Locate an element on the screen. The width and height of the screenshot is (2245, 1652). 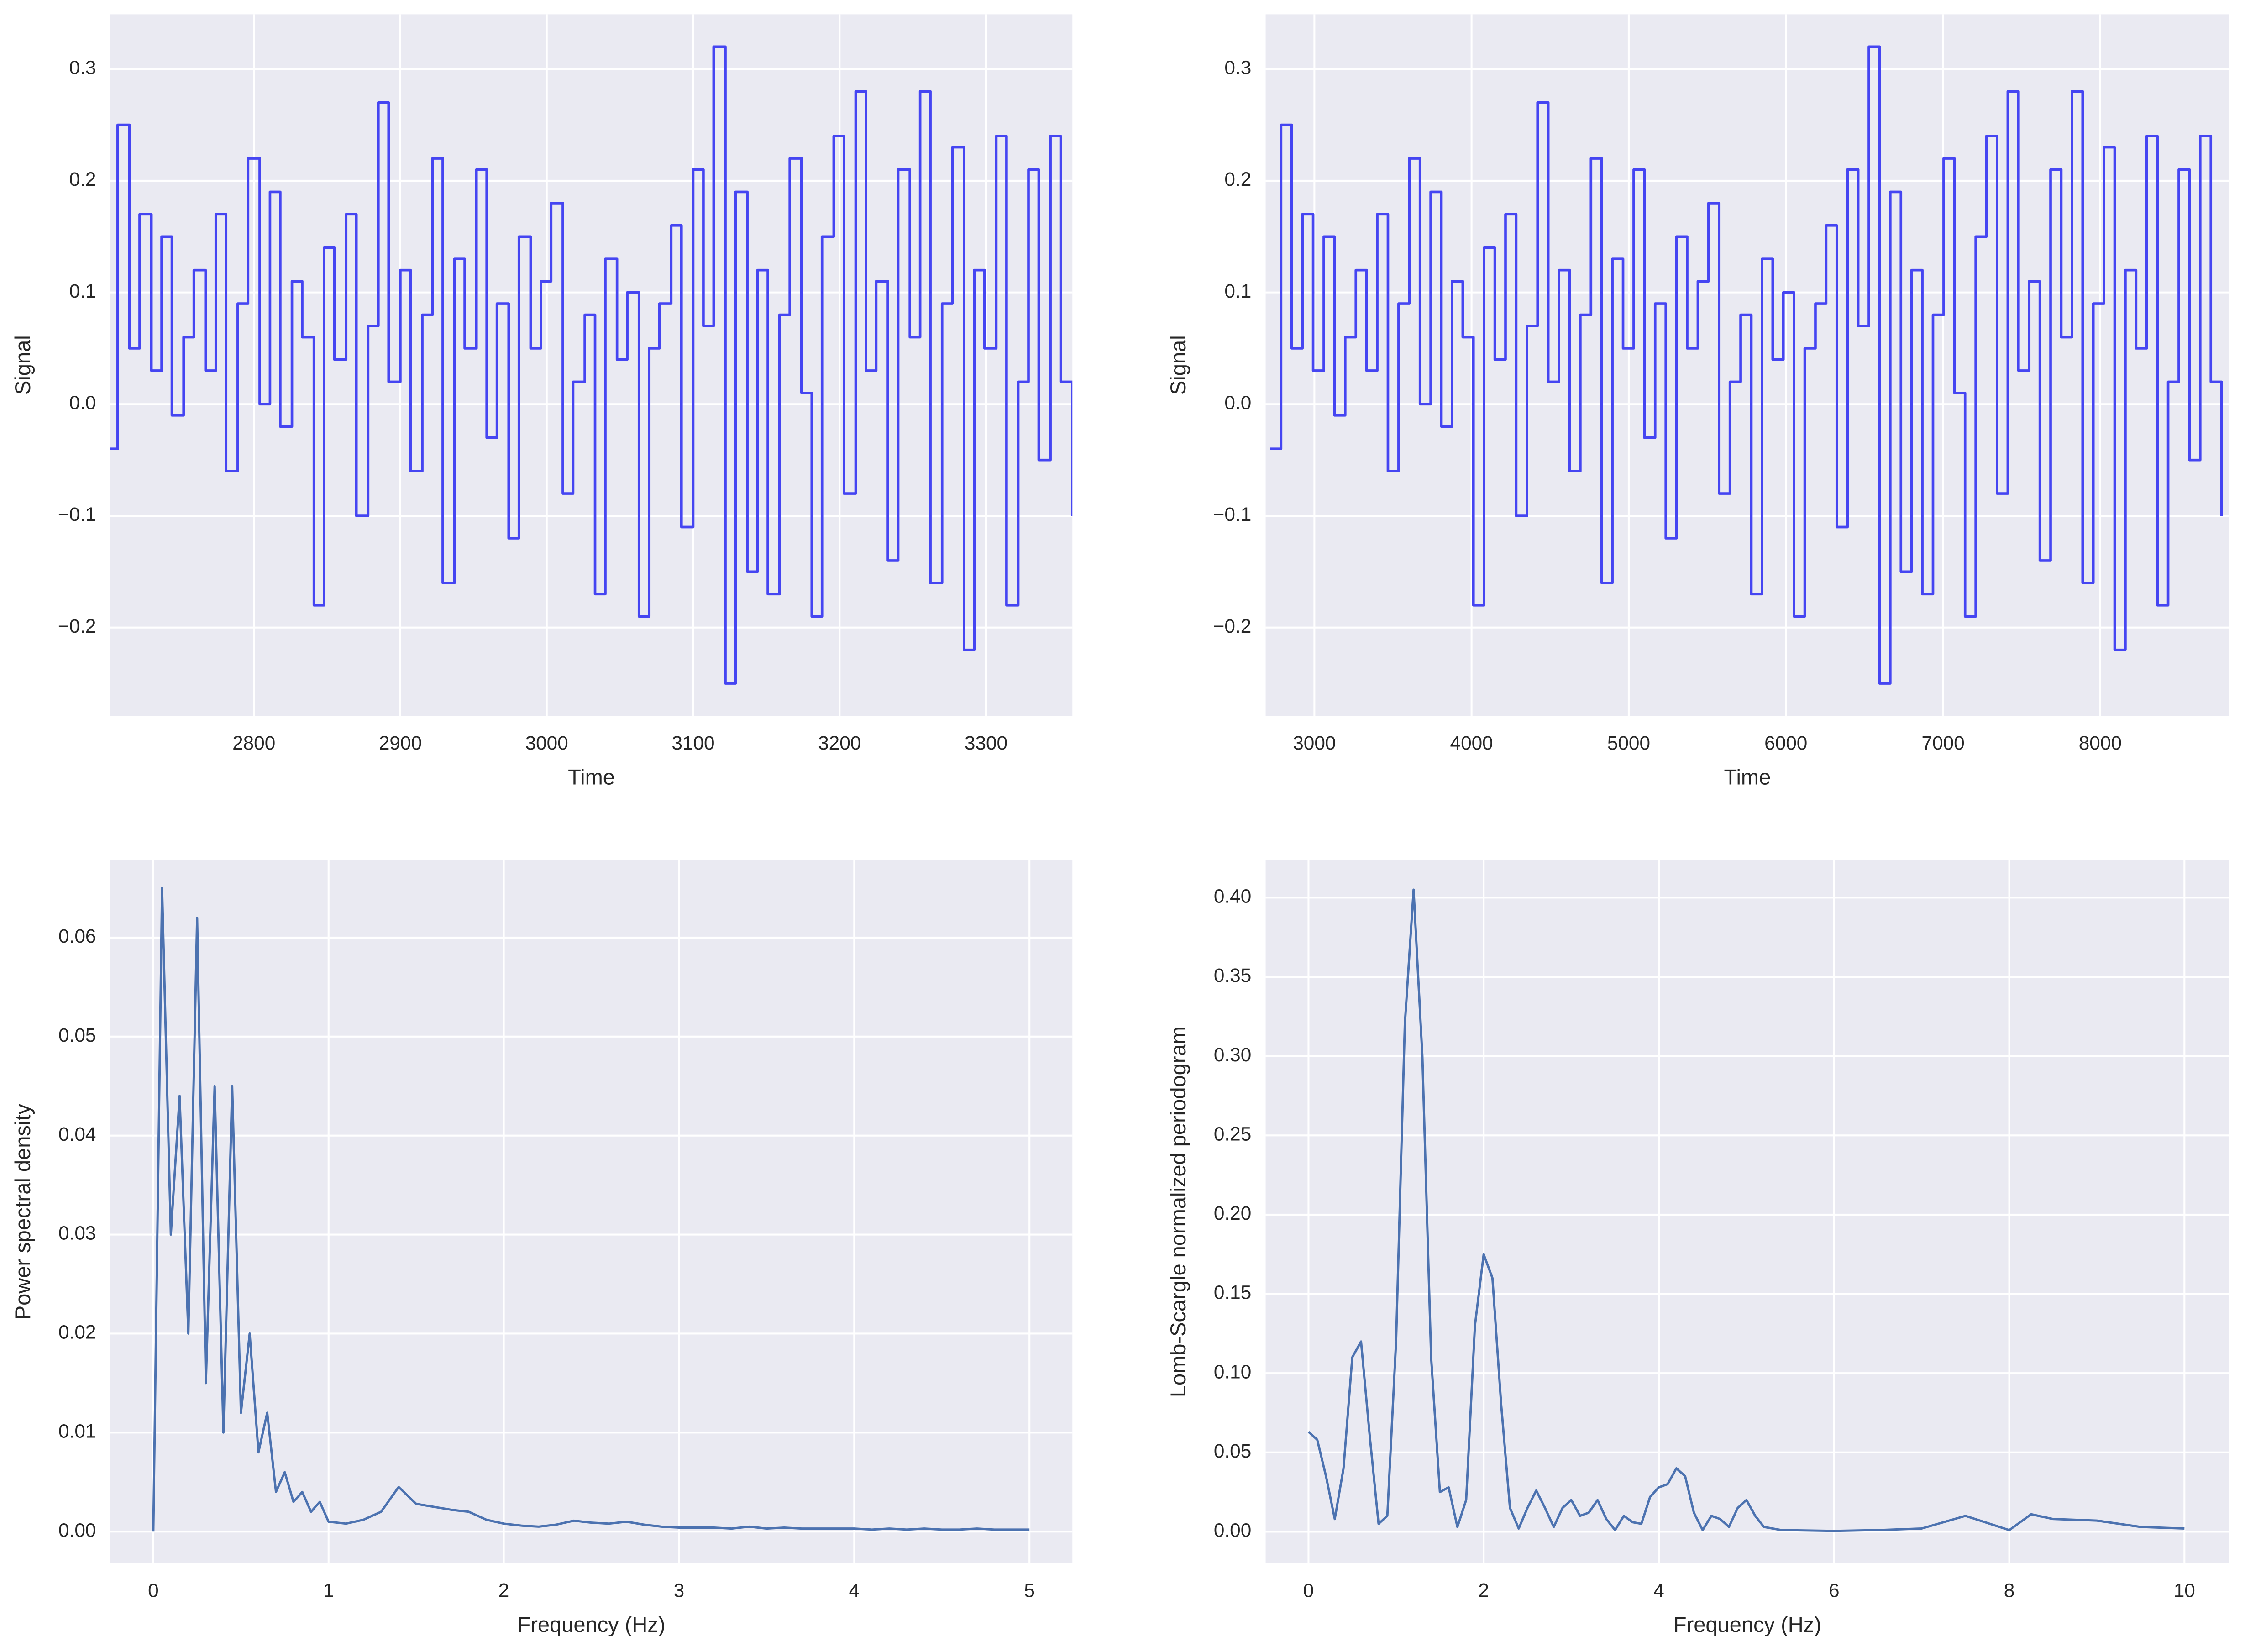
y-tick-label: 0.10 is located at coordinates (1232, 1371).